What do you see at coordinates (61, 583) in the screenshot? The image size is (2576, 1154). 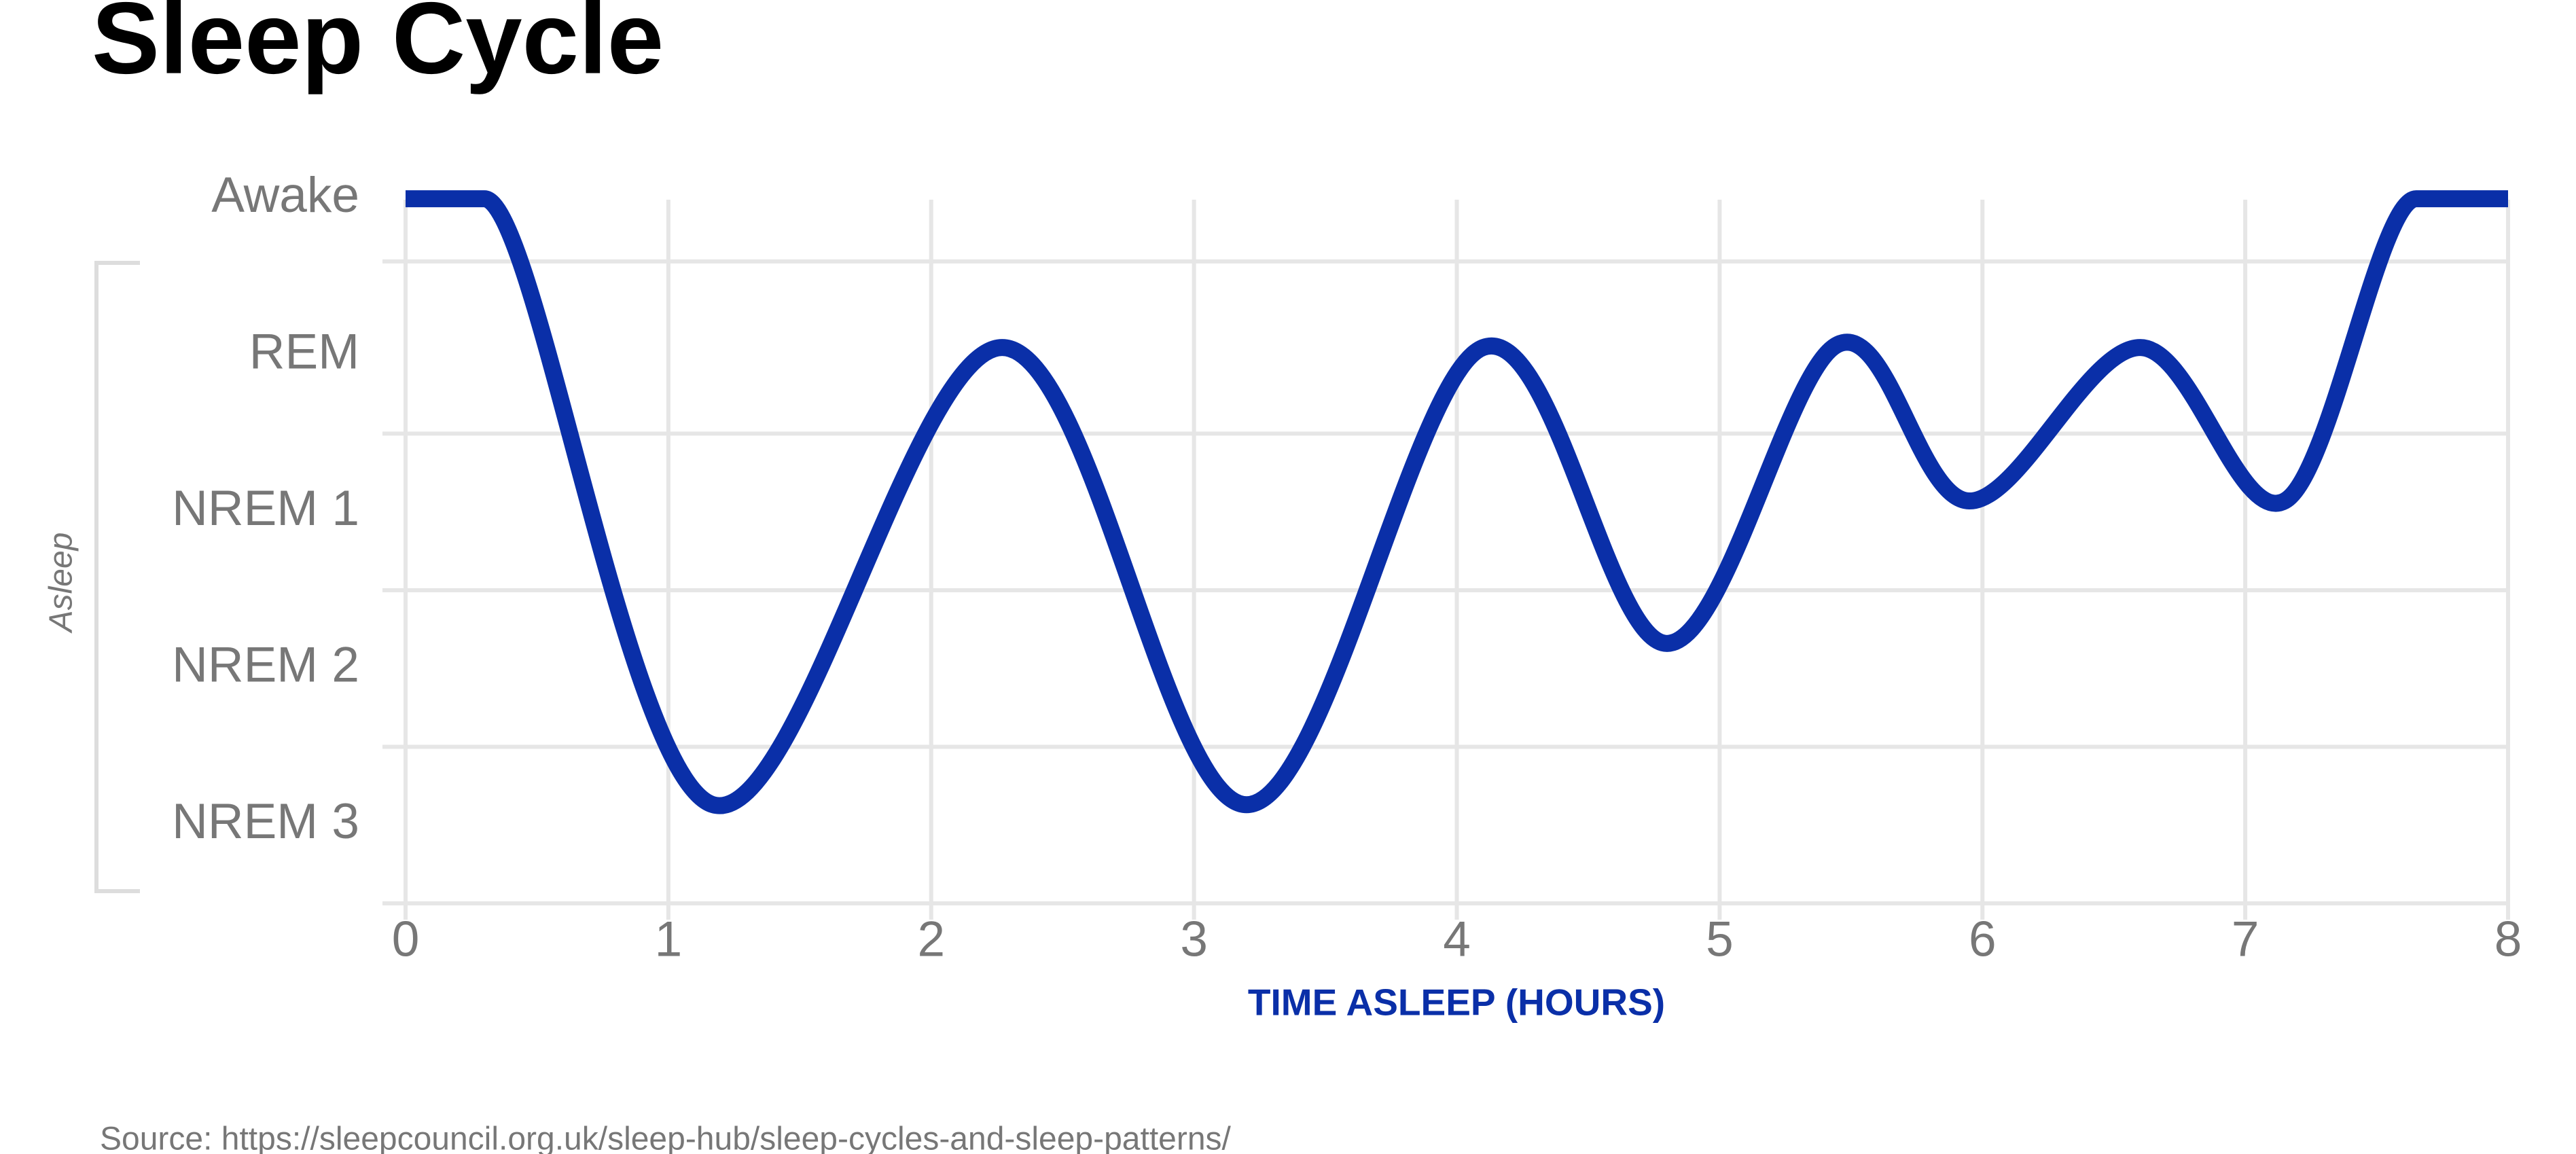 I see `y-group-label: Asleep` at bounding box center [61, 583].